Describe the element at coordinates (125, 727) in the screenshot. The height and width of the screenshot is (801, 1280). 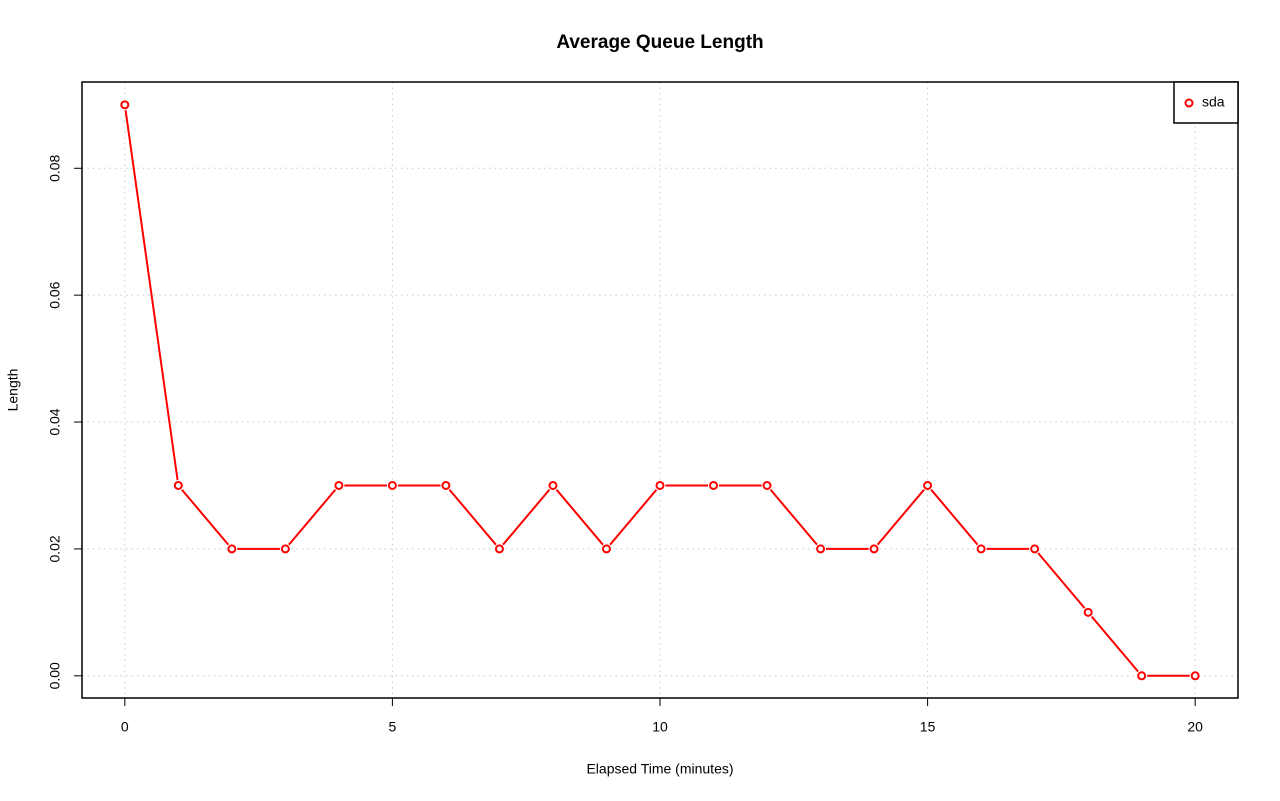
I see `x-tick-label: 0` at that location.